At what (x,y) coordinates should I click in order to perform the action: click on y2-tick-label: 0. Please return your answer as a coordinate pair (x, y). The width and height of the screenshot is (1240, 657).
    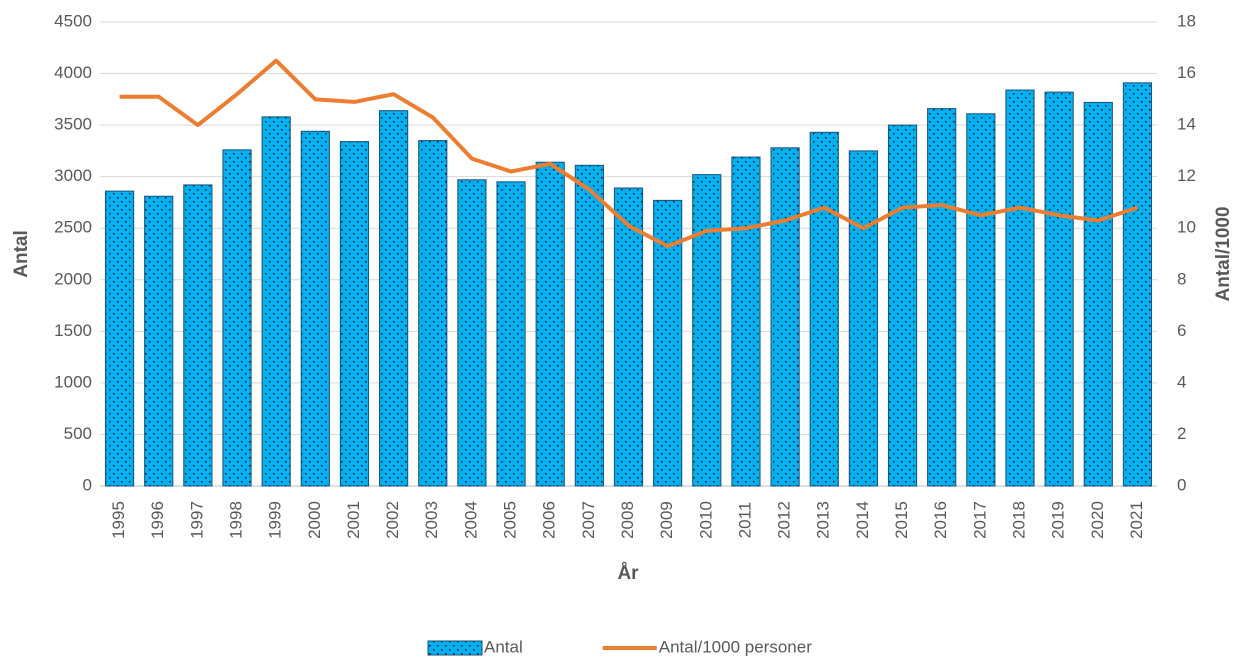
    Looking at the image, I should click on (1181, 484).